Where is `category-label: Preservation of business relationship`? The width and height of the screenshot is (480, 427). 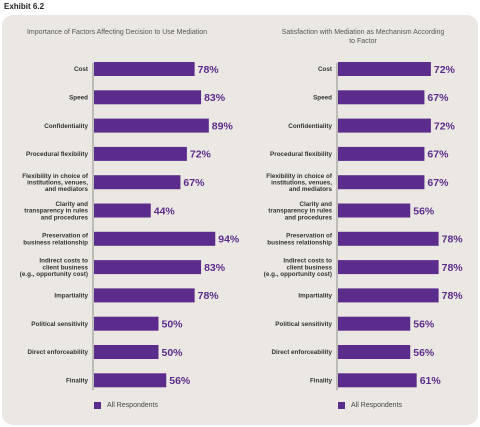
category-label: Preservation of business relationship is located at coordinates (56, 240).